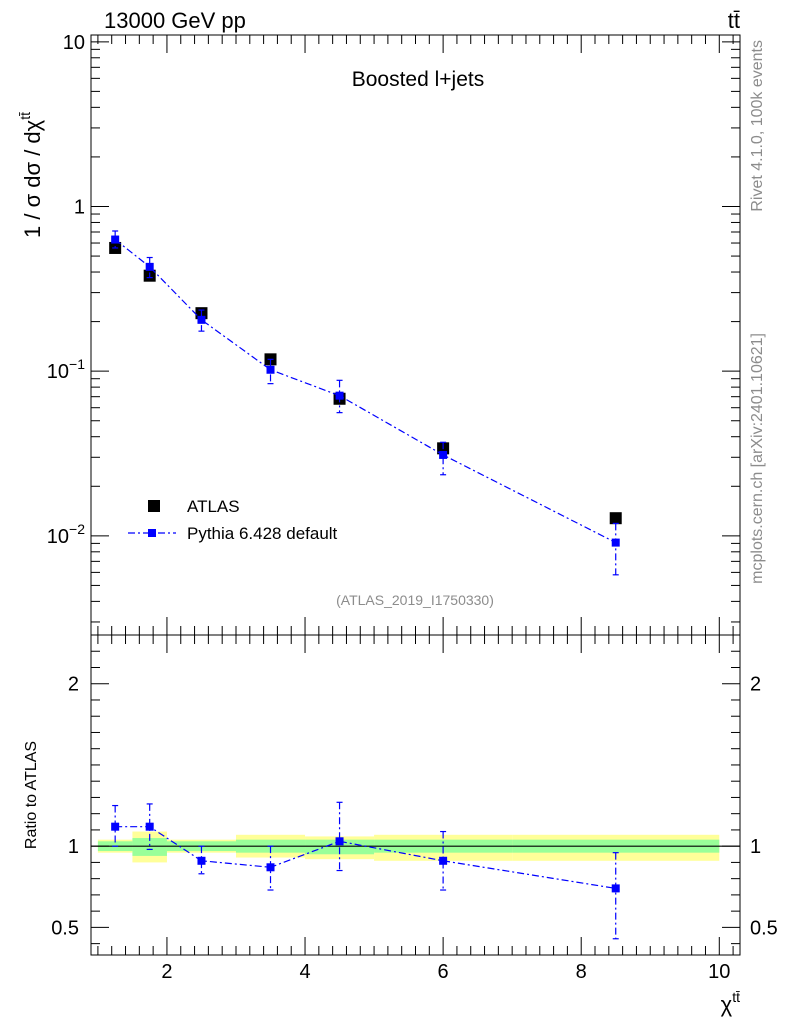 The image size is (786, 1024). What do you see at coordinates (74, 43) in the screenshot?
I see `main-y-tick-label: 10` at bounding box center [74, 43].